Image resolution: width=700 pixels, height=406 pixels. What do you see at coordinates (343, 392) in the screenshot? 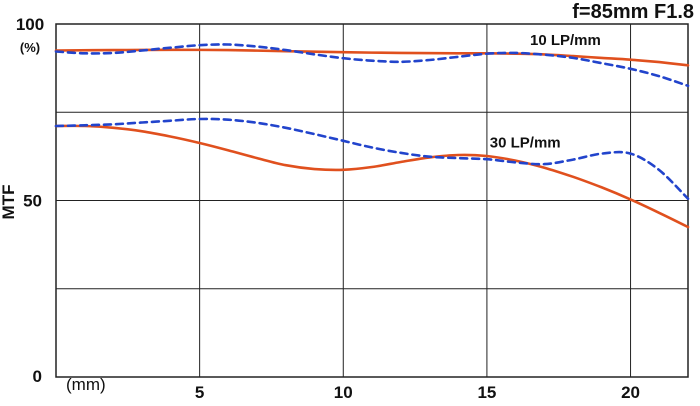
I see `x-tick-label: 10` at bounding box center [343, 392].